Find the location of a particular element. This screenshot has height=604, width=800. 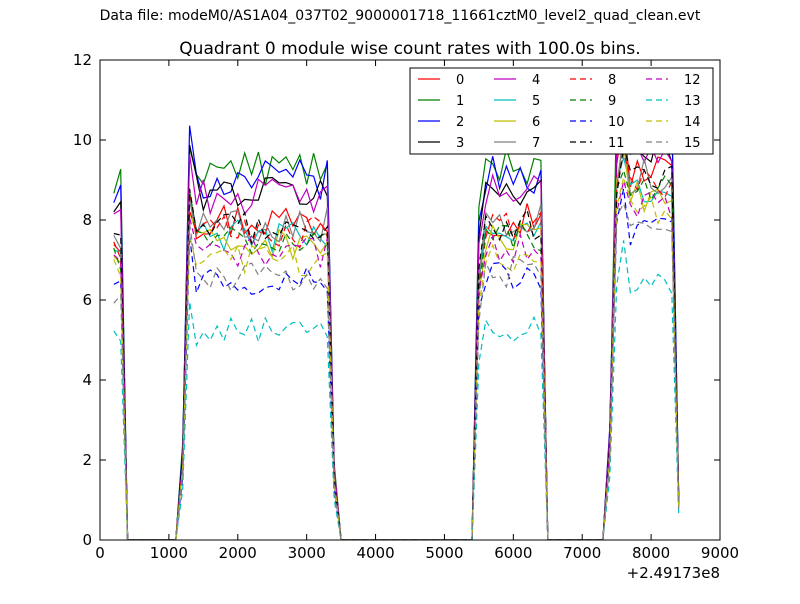

legend-label-7: 7 is located at coordinates (536, 143).